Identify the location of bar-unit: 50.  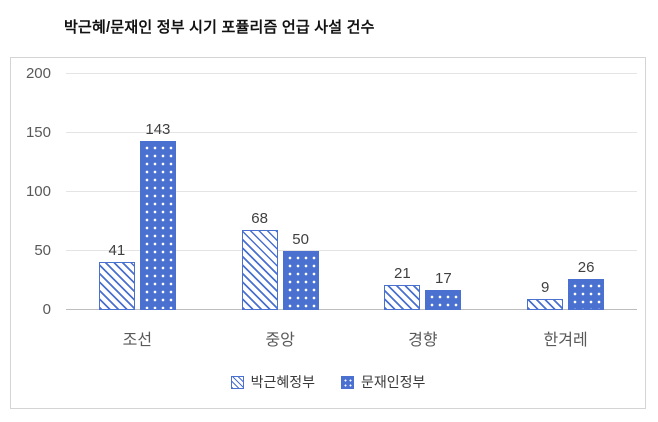
(300, 192).